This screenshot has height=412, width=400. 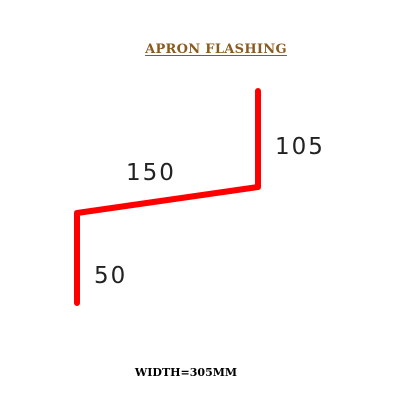 What do you see at coordinates (151, 173) in the screenshot?
I see `slope-dimension: 150` at bounding box center [151, 173].